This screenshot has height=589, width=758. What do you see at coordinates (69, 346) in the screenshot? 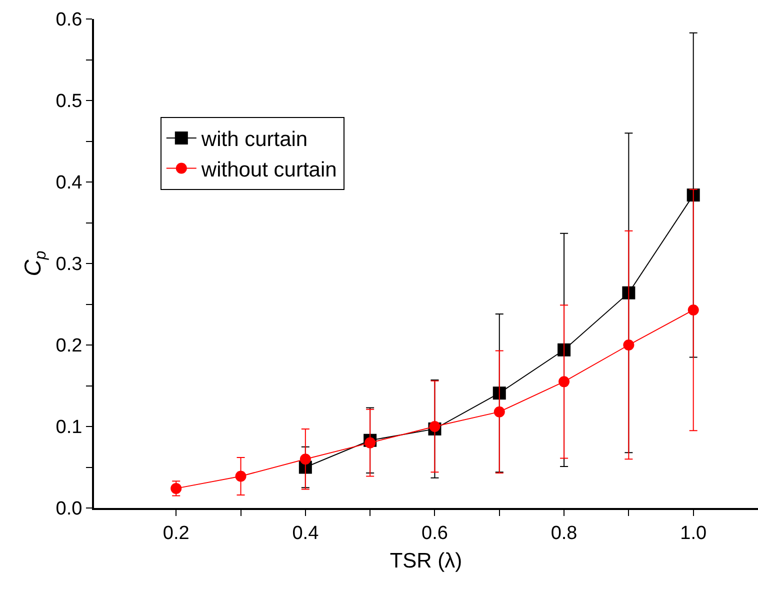
I see `y-tick-label: 0.2` at bounding box center [69, 346].